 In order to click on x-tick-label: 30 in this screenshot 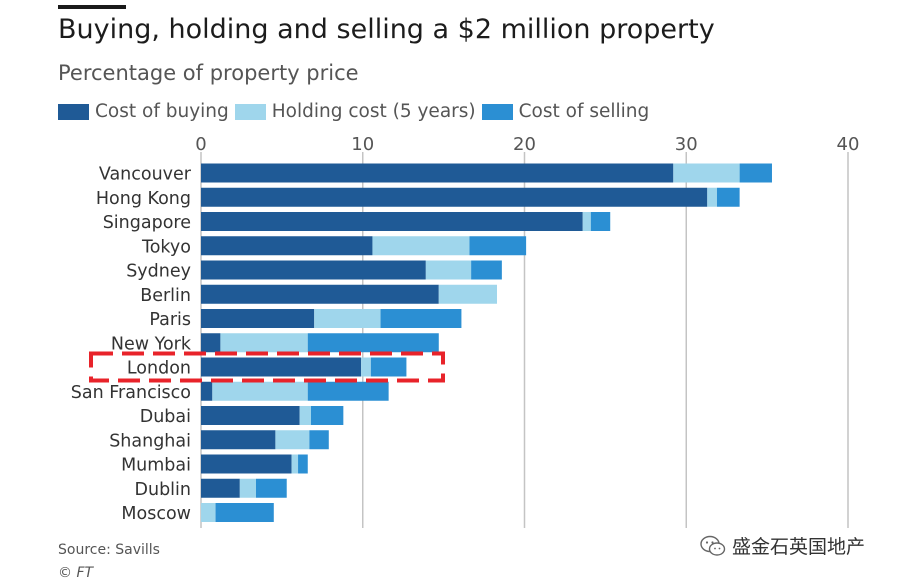, I will do `click(686, 144)`.